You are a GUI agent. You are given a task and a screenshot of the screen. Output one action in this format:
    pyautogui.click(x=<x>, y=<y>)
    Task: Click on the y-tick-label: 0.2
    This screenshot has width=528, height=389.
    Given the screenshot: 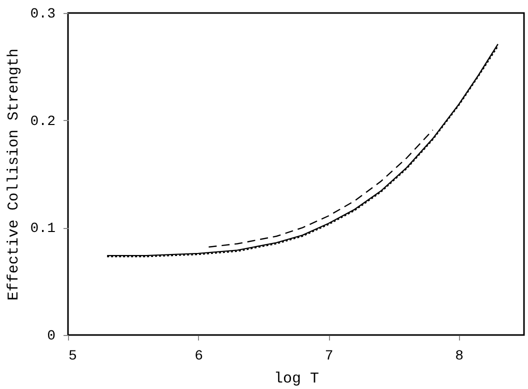 What is the action you would take?
    pyautogui.click(x=43, y=122)
    